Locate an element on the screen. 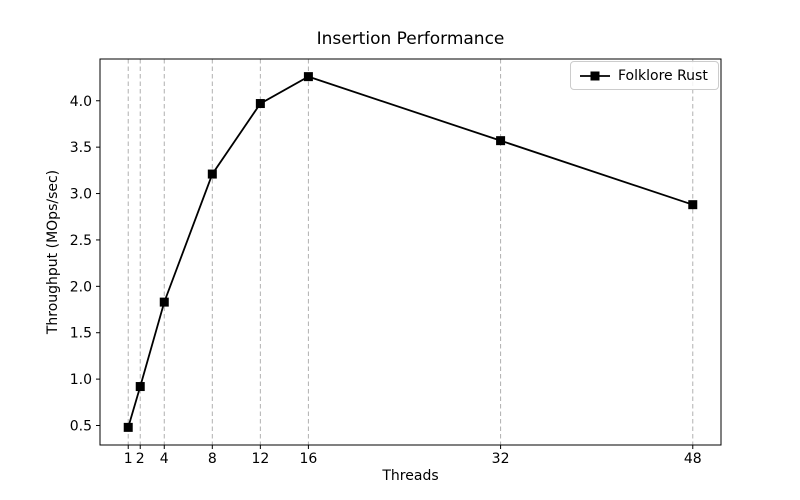 The image size is (800, 500). legend-label: Folklore Rust is located at coordinates (663, 75).